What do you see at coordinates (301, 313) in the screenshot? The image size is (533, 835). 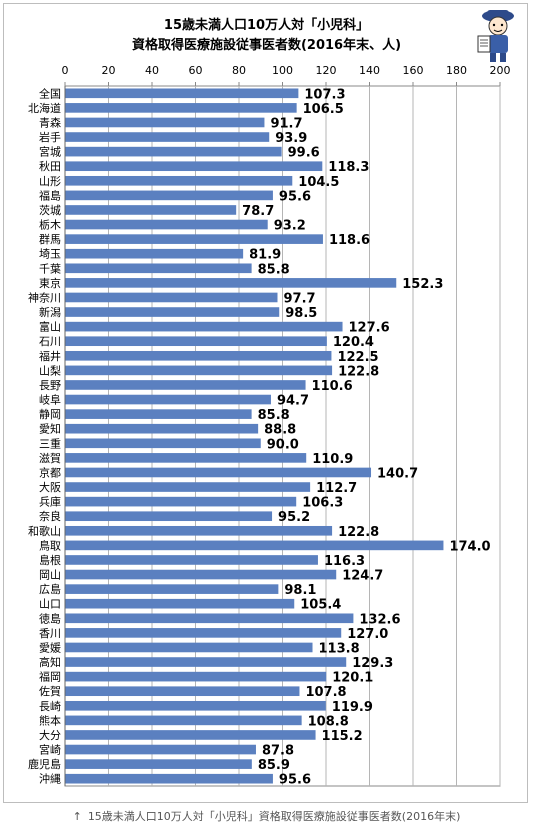 I see `data-label: 98.5` at bounding box center [301, 313].